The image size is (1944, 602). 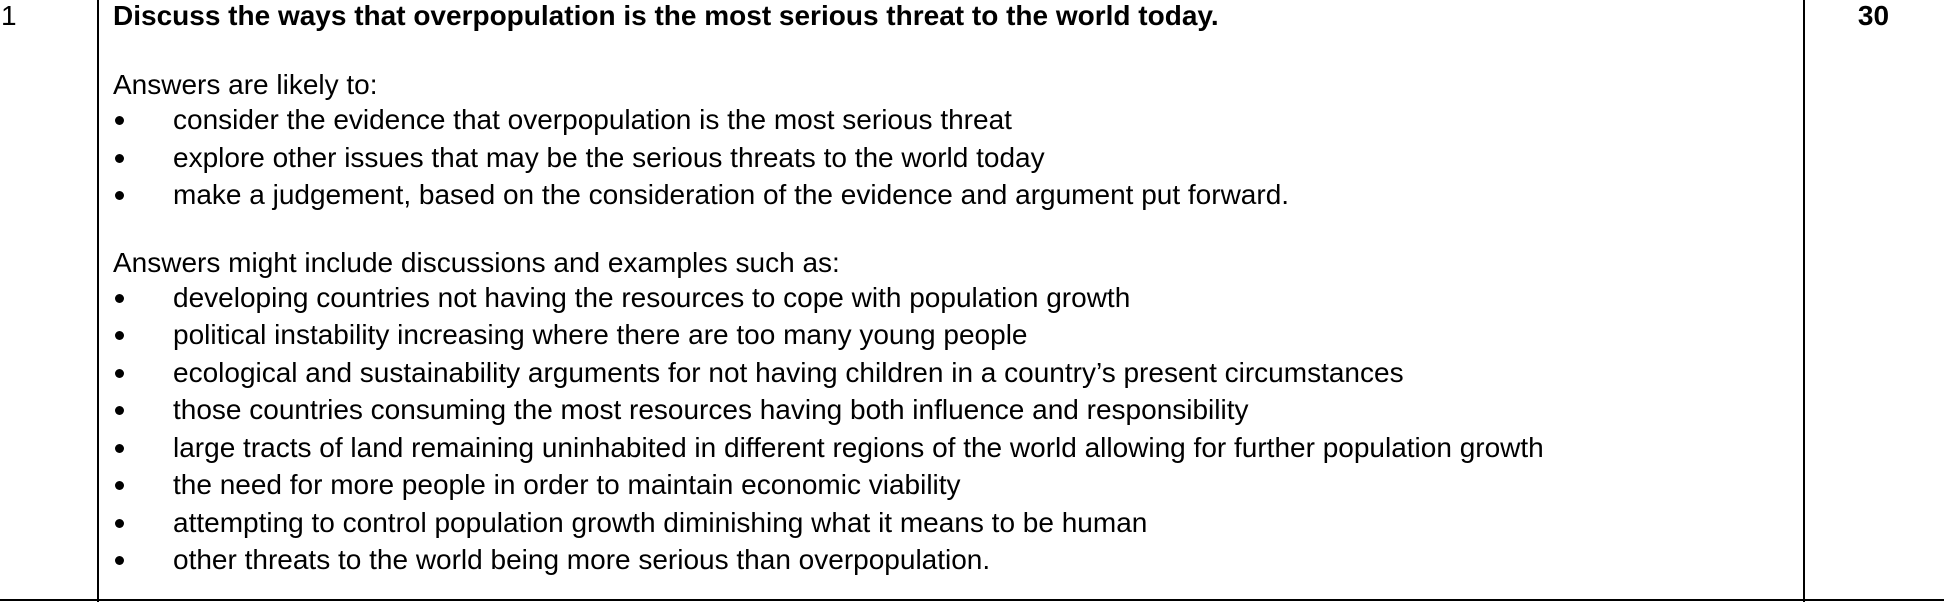 I want to click on likely-lead: Answers are likely to:, so click(x=245, y=84).